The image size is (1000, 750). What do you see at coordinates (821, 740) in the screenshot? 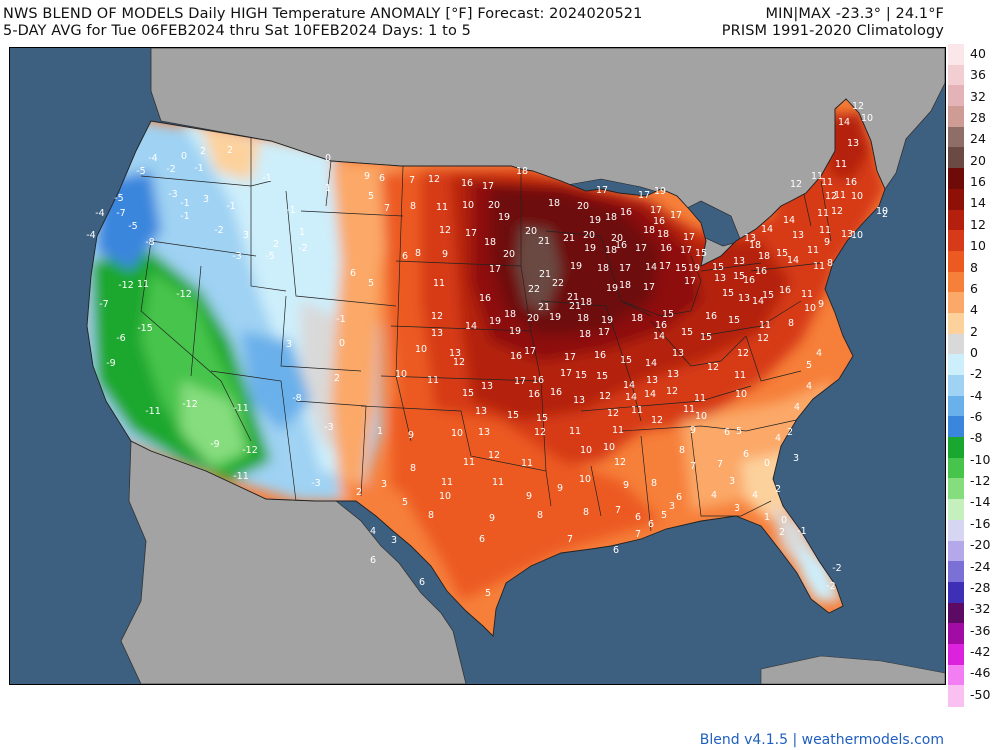
I see `footer-credit: Blend v4.1.5 | weathermodels.com` at bounding box center [821, 740].